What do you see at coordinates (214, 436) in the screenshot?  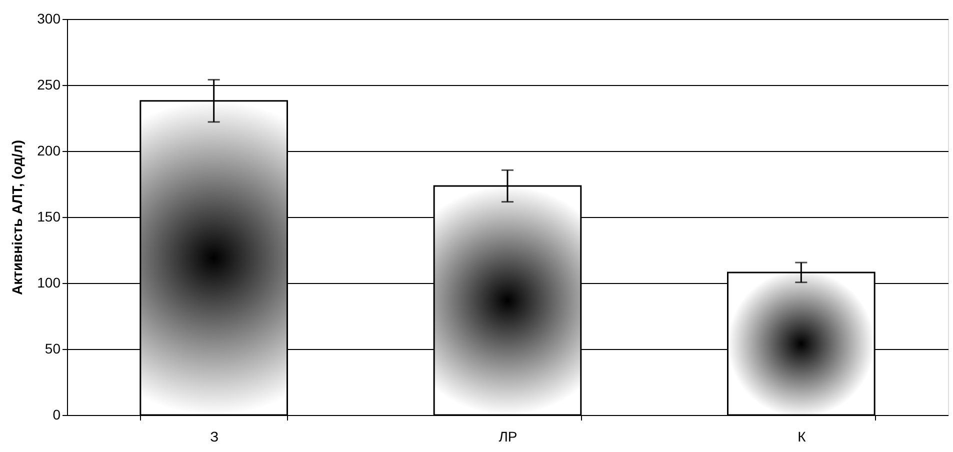 I see `x-tick-label: З` at bounding box center [214, 436].